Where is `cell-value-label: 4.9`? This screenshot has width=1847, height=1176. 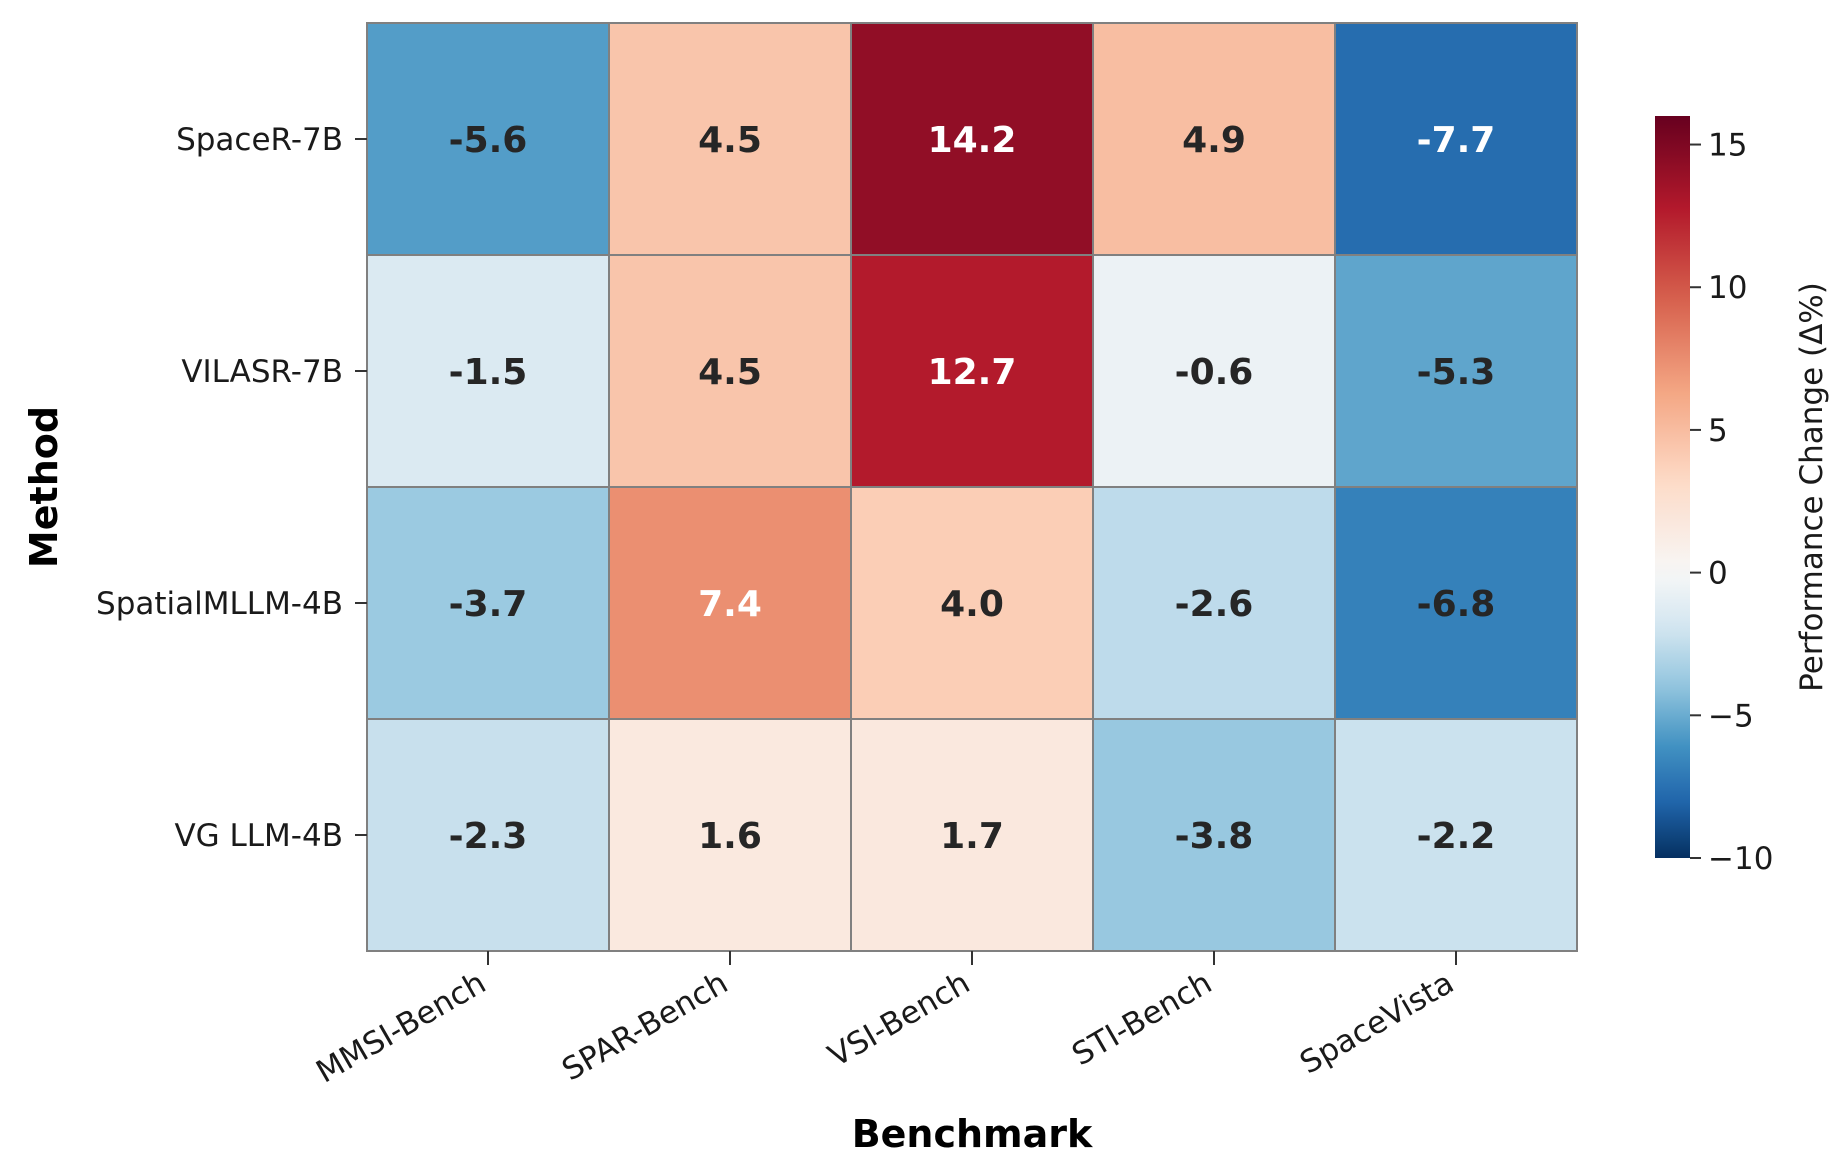 cell-value-label: 4.9 is located at coordinates (1214, 140).